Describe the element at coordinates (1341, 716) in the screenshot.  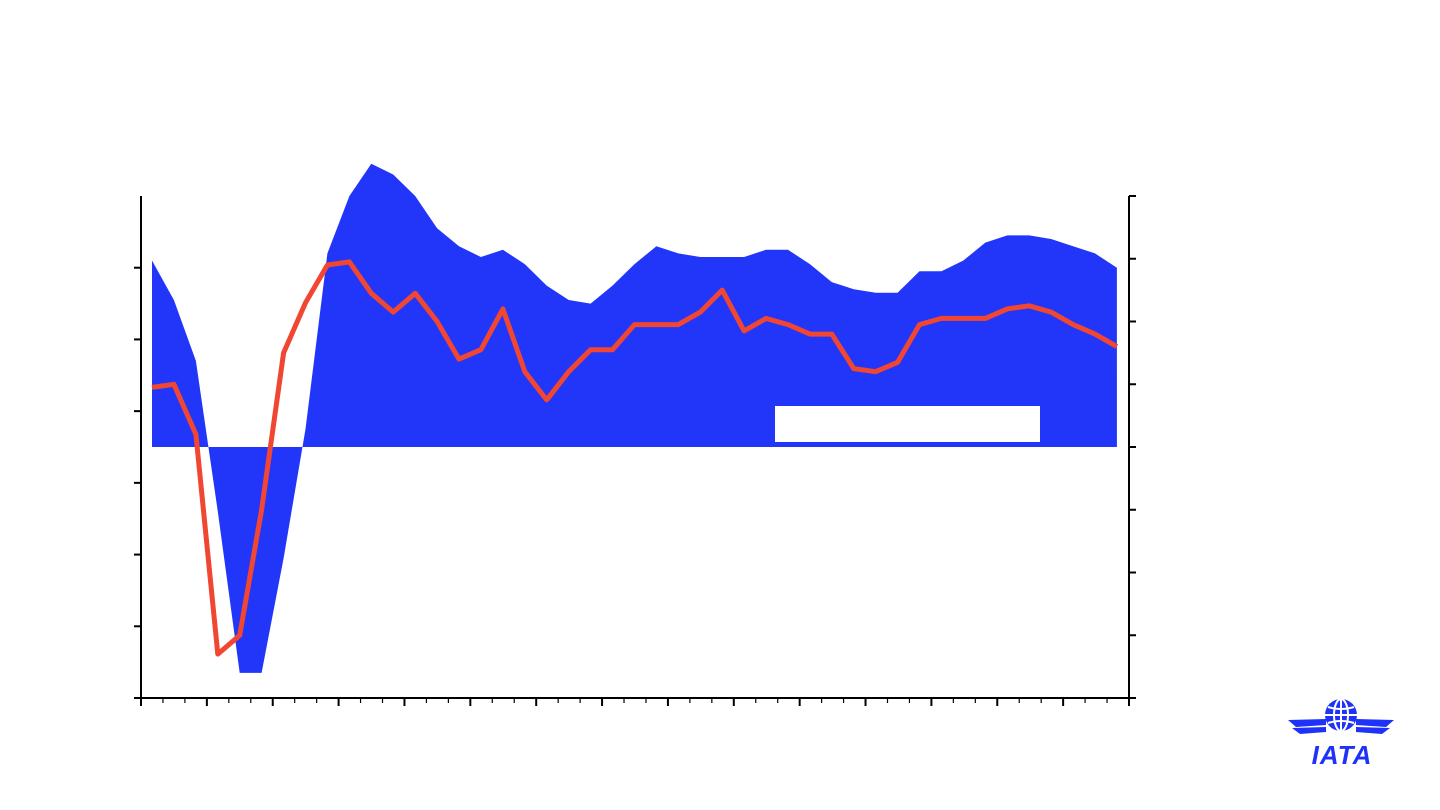
I see `iata-logo` at that location.